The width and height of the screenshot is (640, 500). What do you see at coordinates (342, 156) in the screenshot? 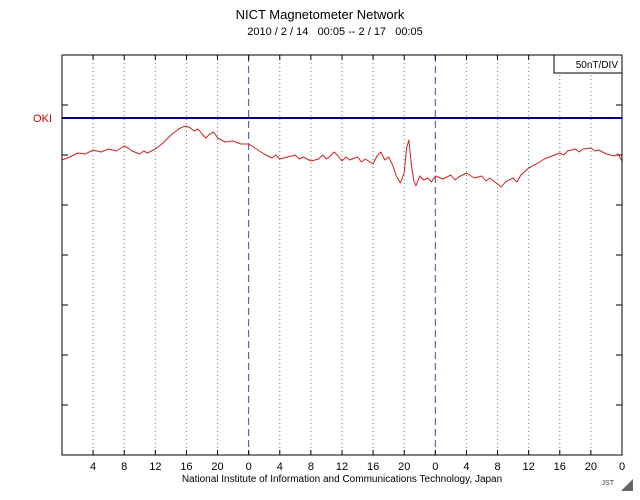
I see `magnetometer-trace-oki` at bounding box center [342, 156].